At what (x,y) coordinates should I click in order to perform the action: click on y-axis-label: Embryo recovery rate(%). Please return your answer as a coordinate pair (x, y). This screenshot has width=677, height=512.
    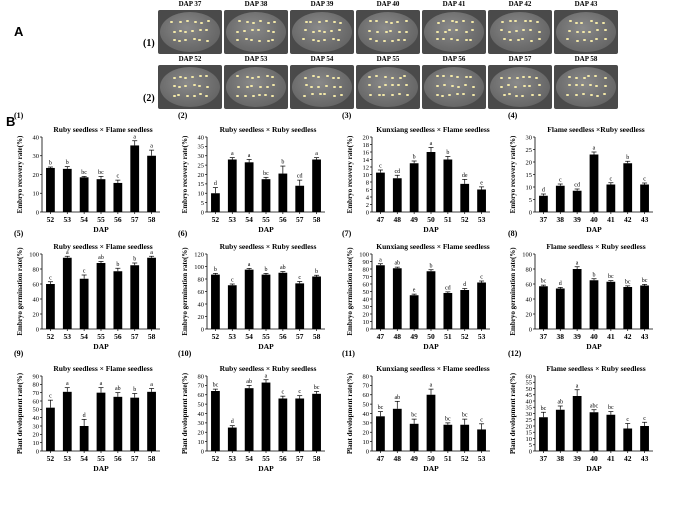
    Looking at the image, I should click on (185, 174).